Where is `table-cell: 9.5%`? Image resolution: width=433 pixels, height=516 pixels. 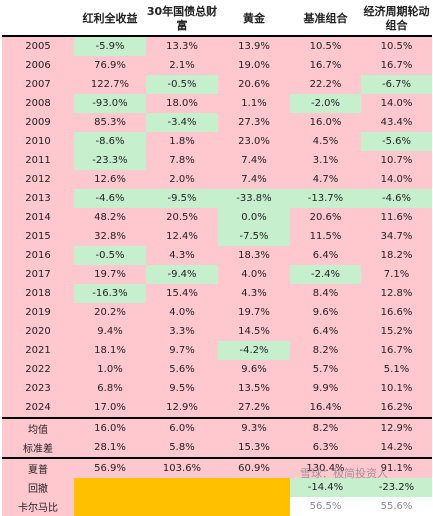 table-cell: 9.5% is located at coordinates (182, 388).